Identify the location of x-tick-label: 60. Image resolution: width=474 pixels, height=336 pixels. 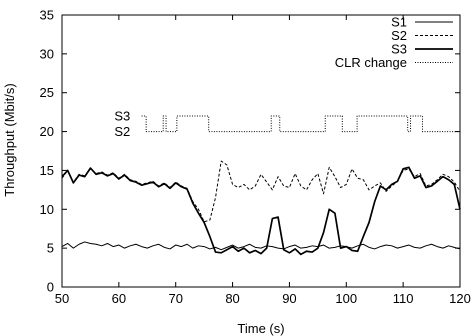
(119, 298).